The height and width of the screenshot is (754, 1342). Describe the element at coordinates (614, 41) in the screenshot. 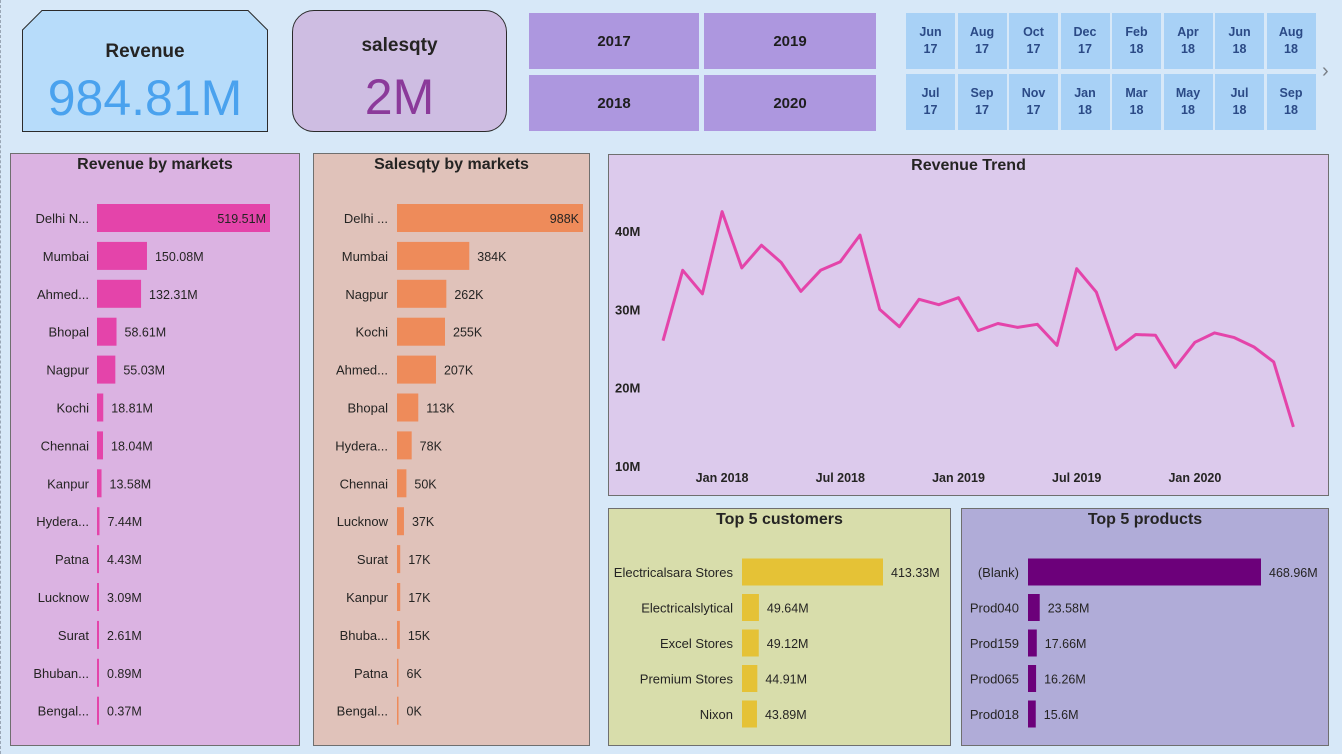

I see `year-slicer-2017: 2017` at that location.